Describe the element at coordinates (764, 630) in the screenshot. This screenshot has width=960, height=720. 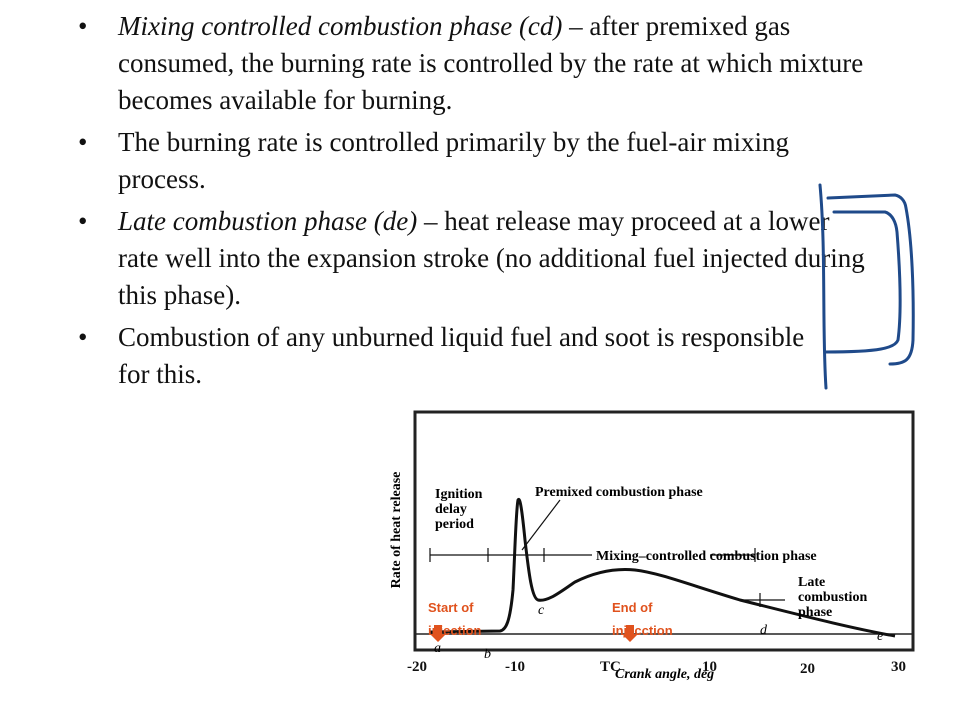
I see `point-d: d` at that location.